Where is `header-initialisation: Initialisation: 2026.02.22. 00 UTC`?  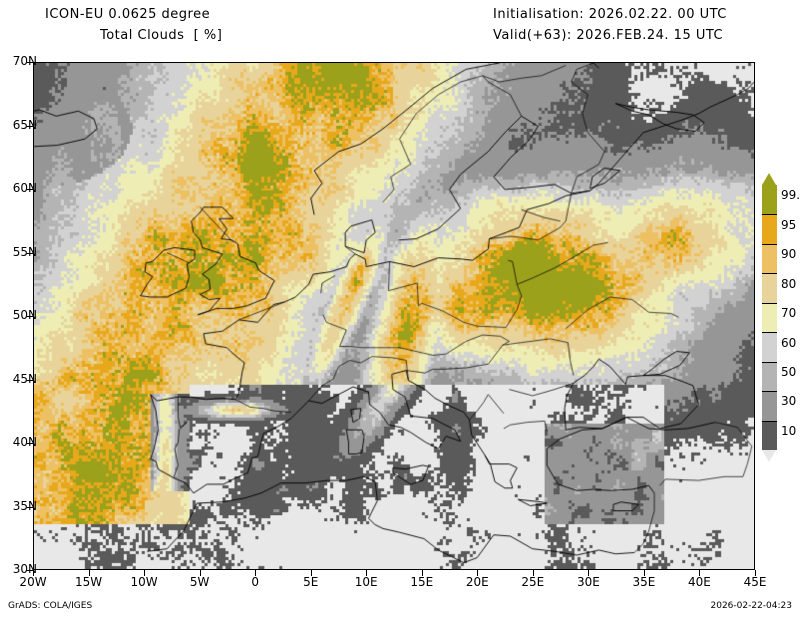
header-initialisation: Initialisation: 2026.02.22. 00 UTC is located at coordinates (610, 14).